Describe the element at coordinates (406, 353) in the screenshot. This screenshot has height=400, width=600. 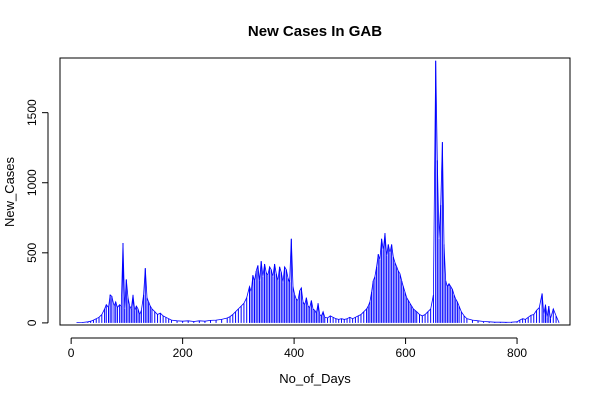
I see `x-tick-label: 600` at that location.